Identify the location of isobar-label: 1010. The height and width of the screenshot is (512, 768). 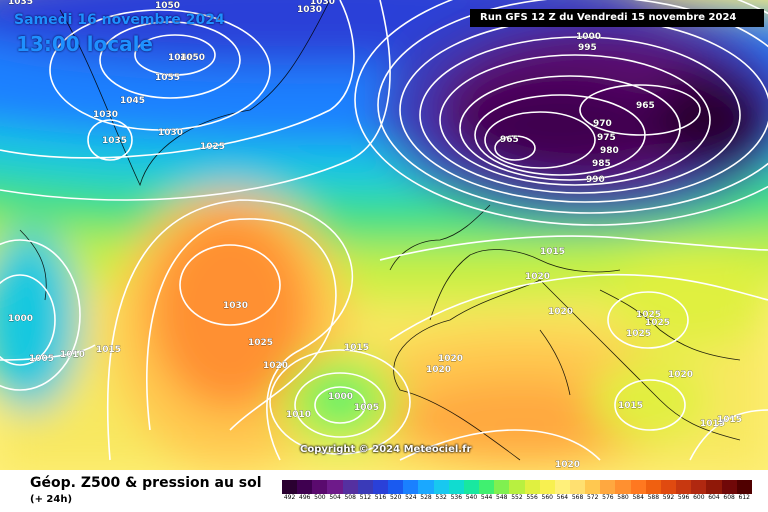
(298, 415).